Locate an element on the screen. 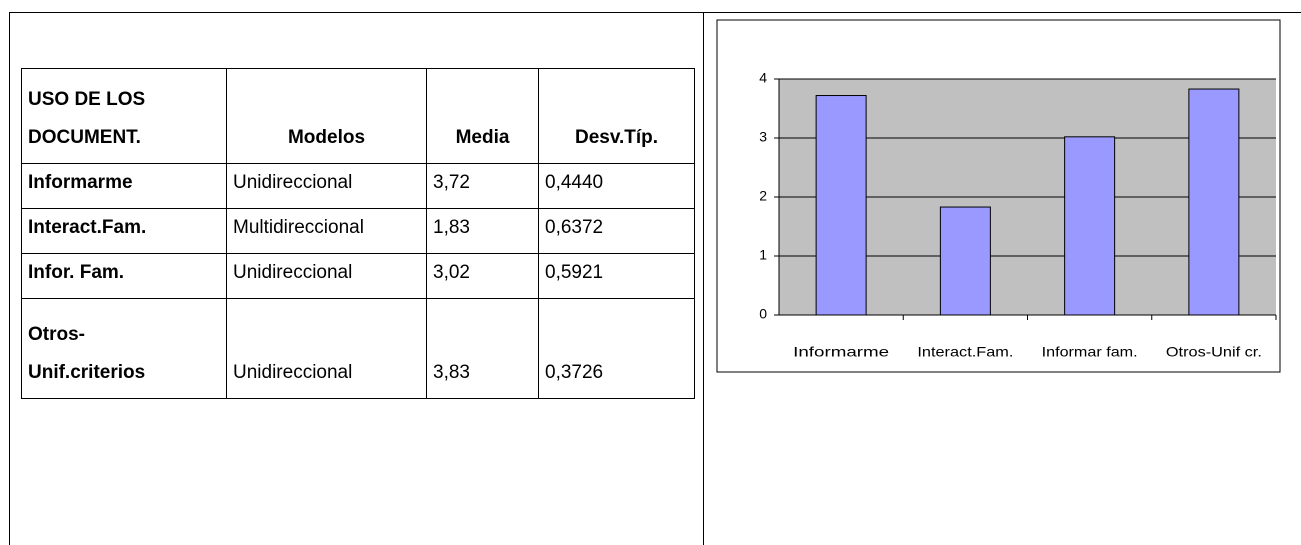 This screenshot has width=1301, height=545. table-cell: 0,5921 is located at coordinates (616, 276).